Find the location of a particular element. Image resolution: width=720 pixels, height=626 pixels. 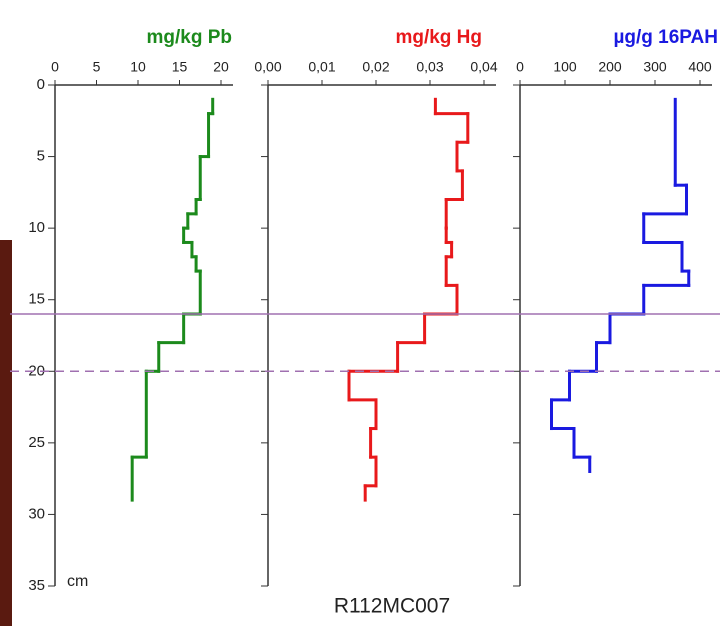

y-tick-label: 35 is located at coordinates (36, 585).